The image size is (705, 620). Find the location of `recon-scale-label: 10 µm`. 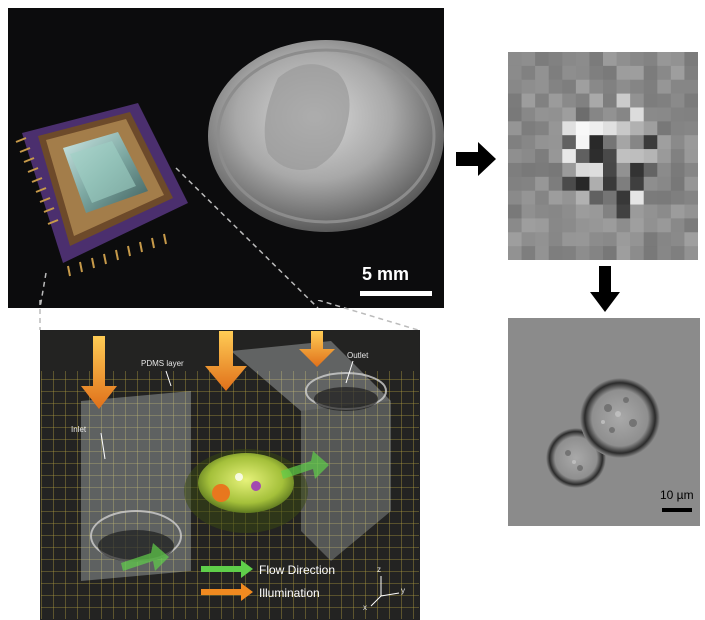

recon-scale-label: 10 µm is located at coordinates (677, 495).